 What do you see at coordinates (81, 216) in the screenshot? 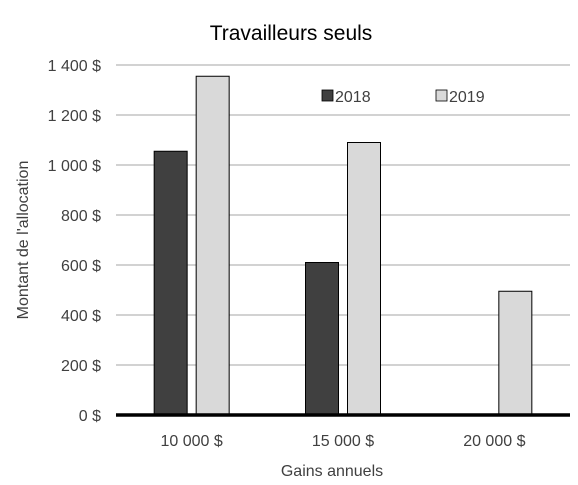
I see `y-tick-label: 800 $` at bounding box center [81, 216].